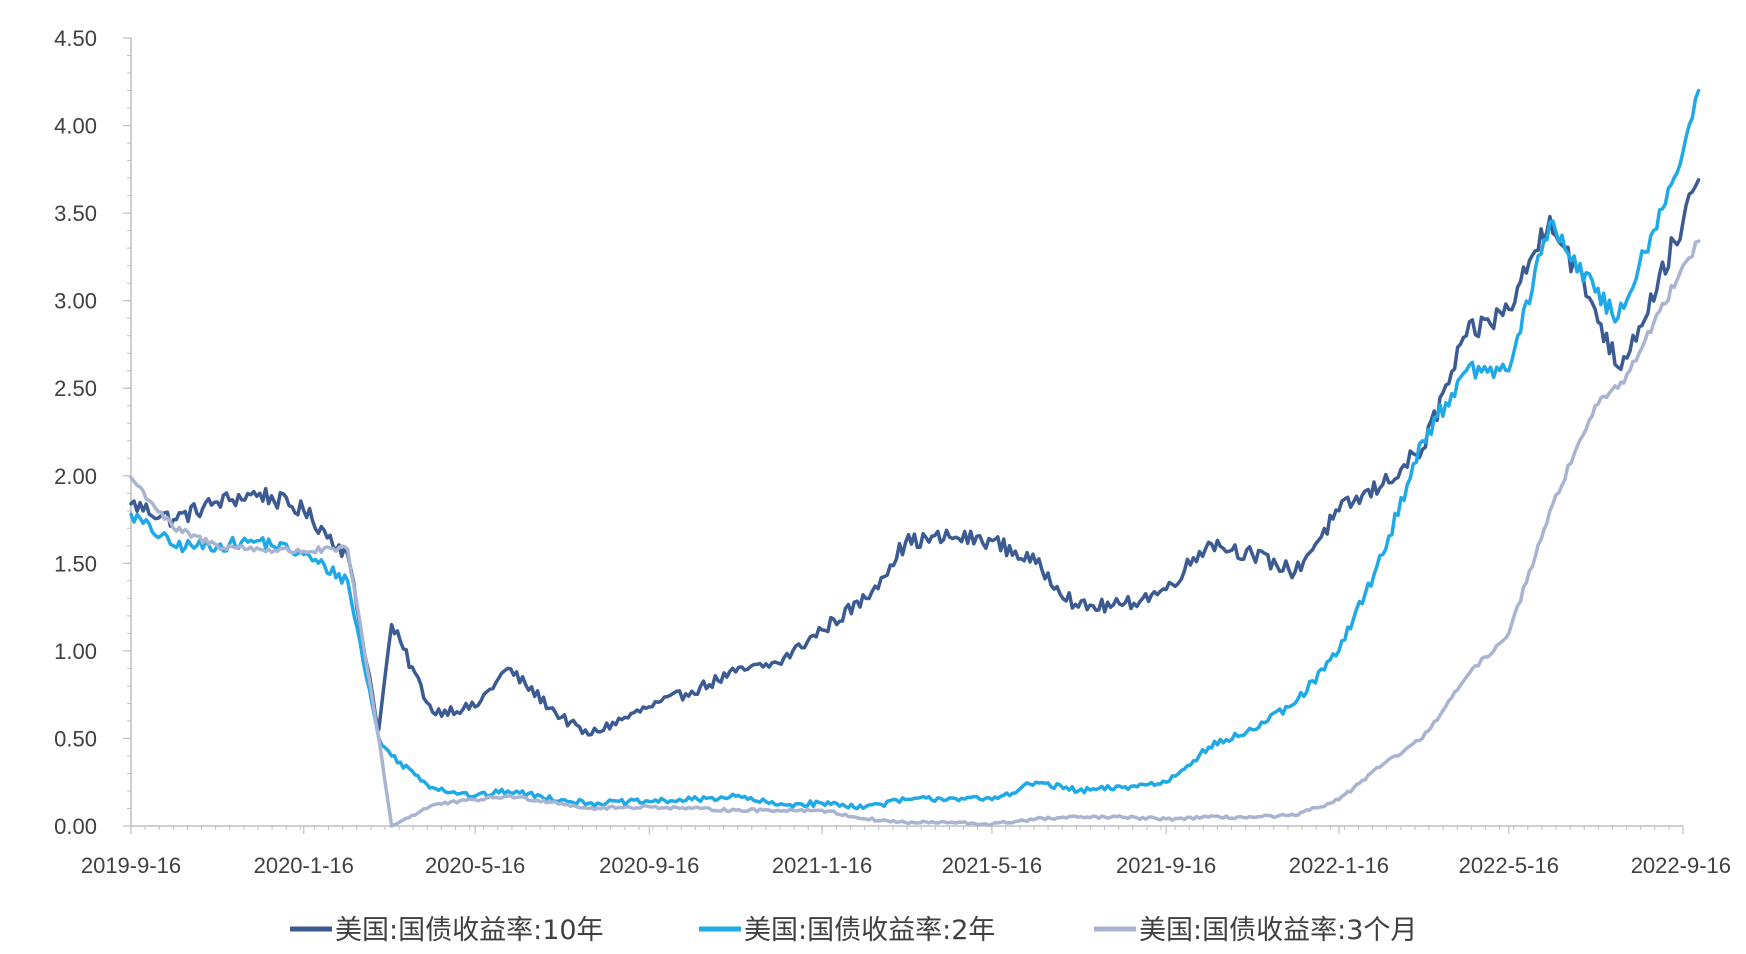  I want to click on x-tick-label: 2020-1-16, so click(304, 865).